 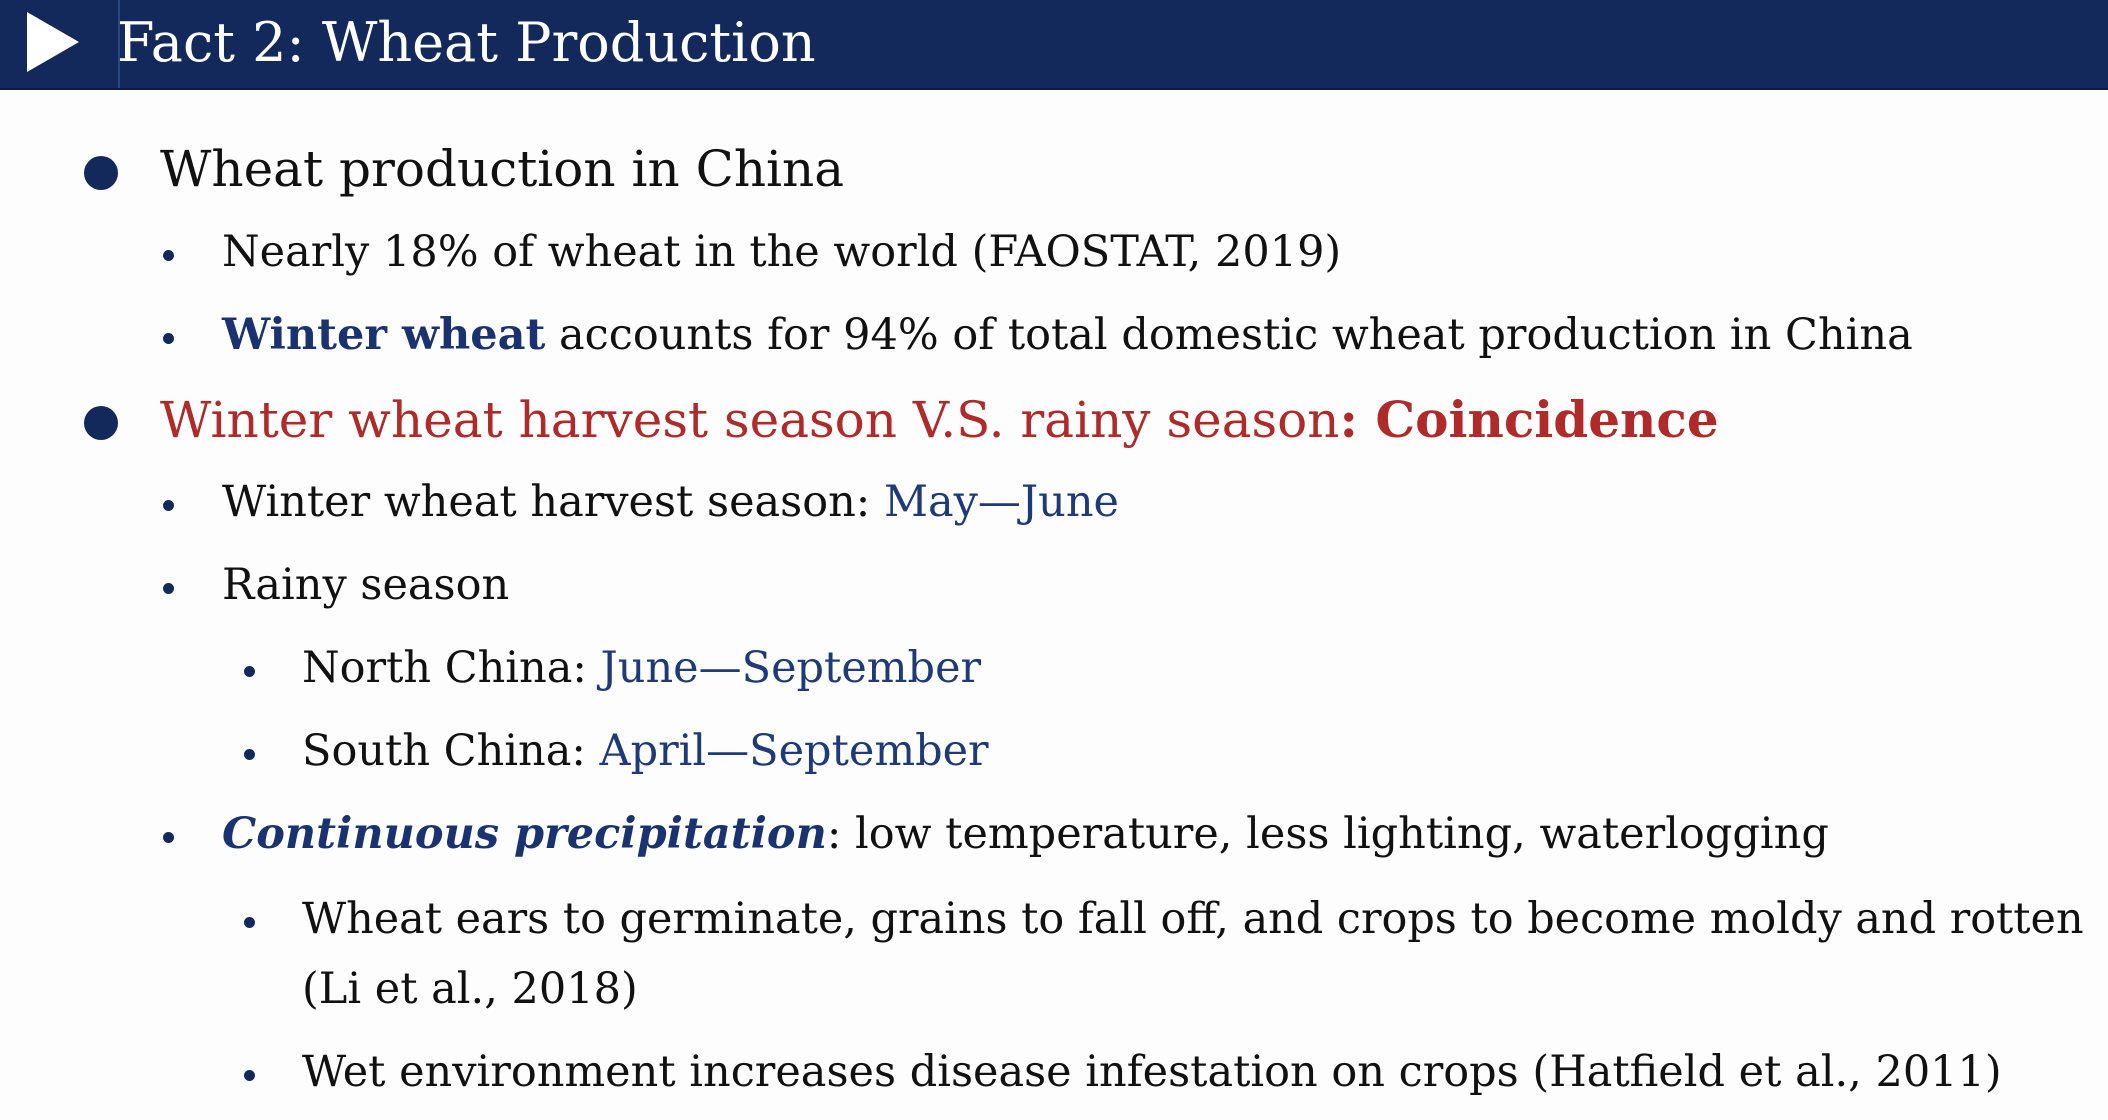 What do you see at coordinates (553, 502) in the screenshot?
I see `harvest-season-label: Winter wheat harvest season:` at bounding box center [553, 502].